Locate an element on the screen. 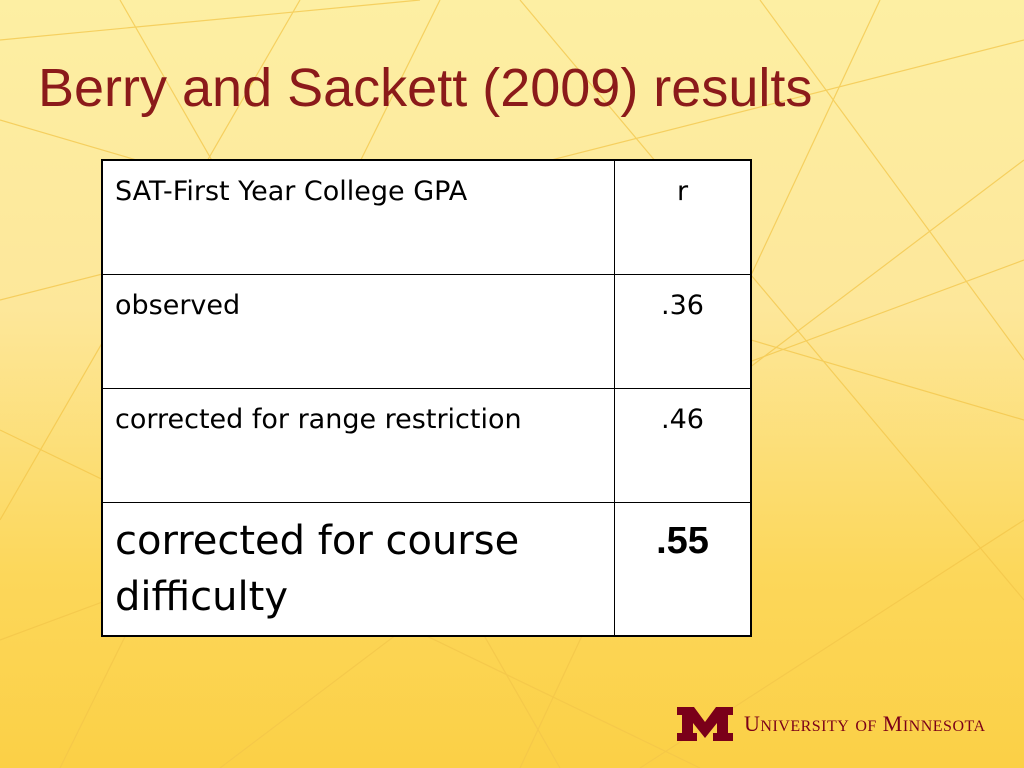 The image size is (1024, 768). table-row: corrected for range restriction .46 is located at coordinates (426, 445).